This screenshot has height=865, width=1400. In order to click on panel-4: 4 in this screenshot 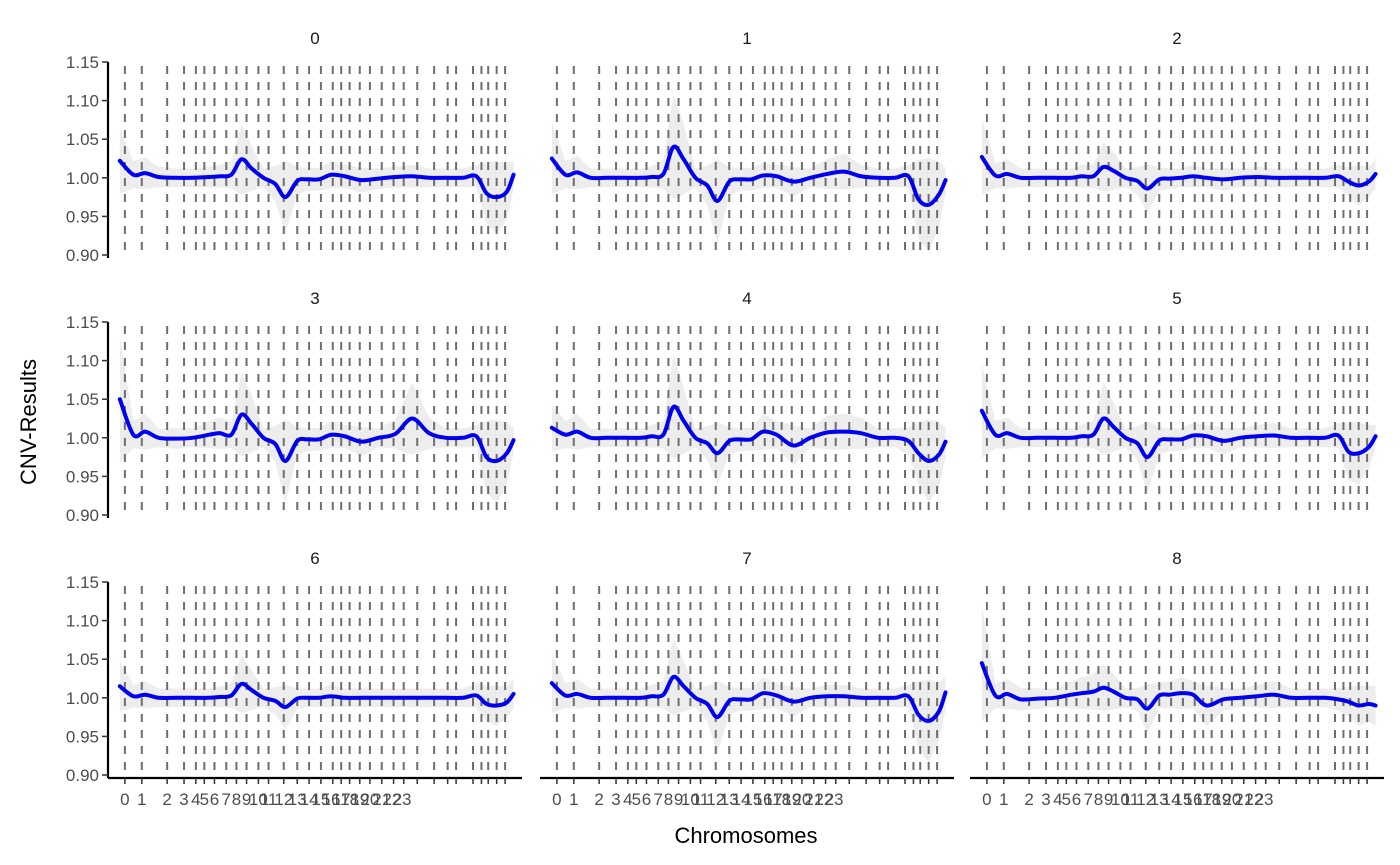, I will do `click(748, 403)`.